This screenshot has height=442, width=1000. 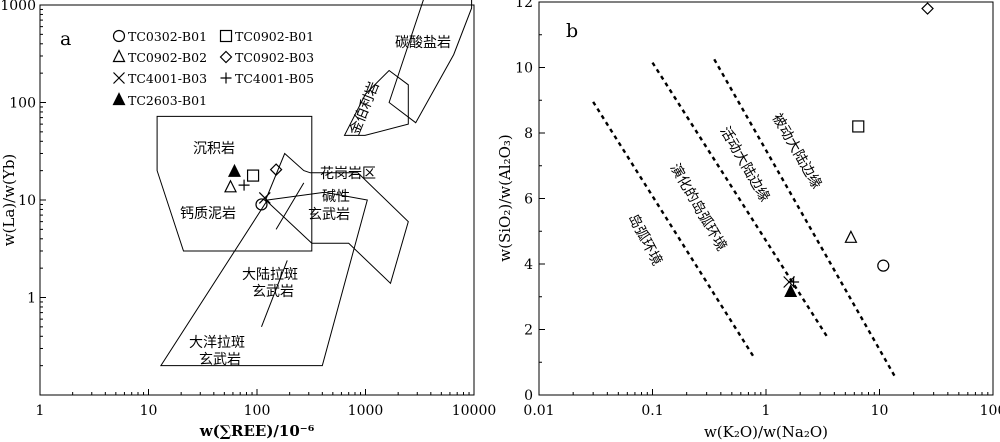 I want to click on field-label-oceanic-tholeiite-2: 玄武岩, so click(x=220, y=359).